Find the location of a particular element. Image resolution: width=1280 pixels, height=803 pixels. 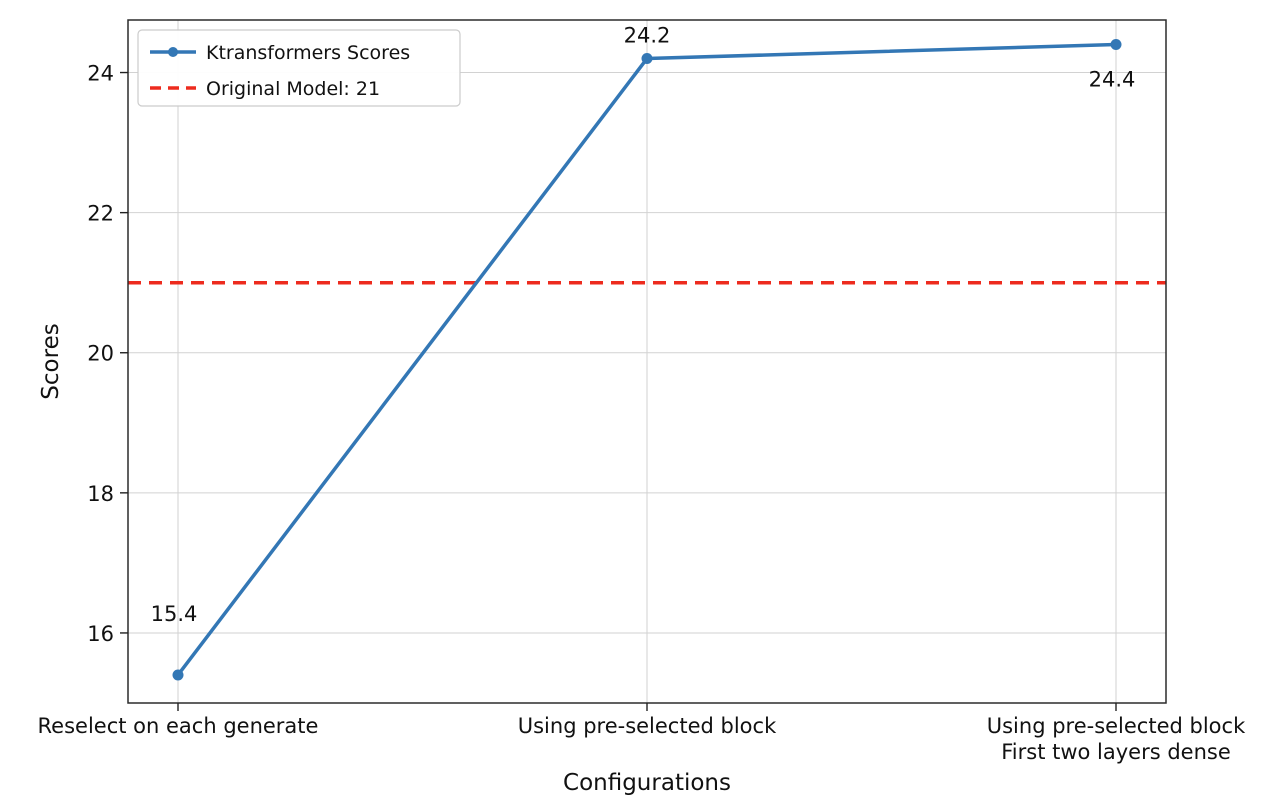

legend-series-label: Ktransformers Scores is located at coordinates (308, 53).